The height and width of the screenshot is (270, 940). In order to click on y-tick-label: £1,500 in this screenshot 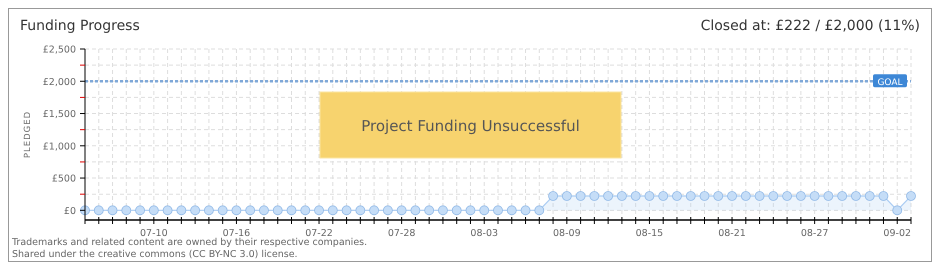, I will do `click(59, 114)`.